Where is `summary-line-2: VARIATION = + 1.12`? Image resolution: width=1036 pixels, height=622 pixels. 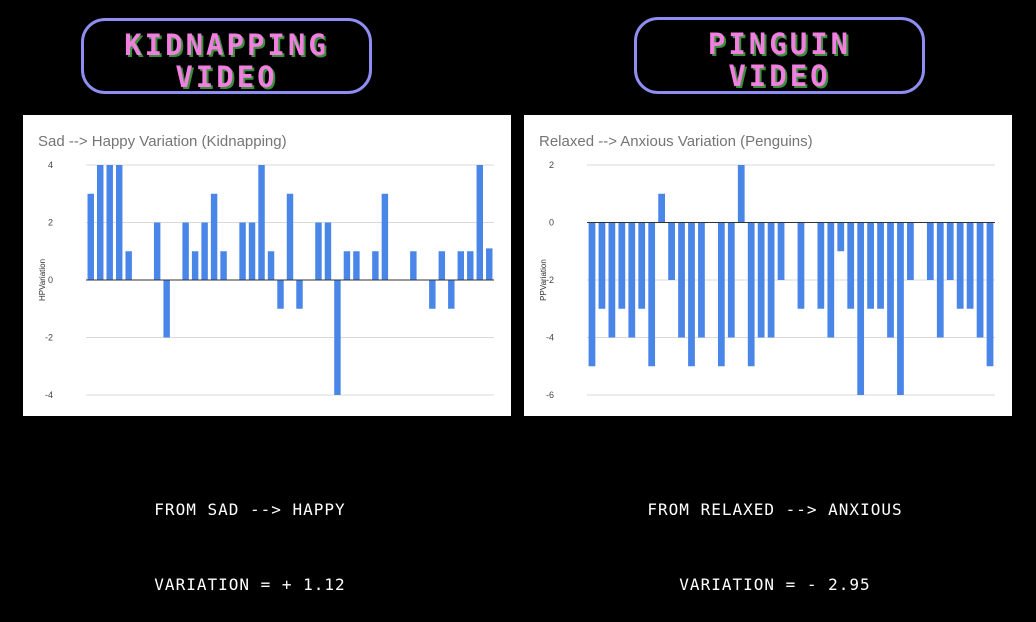 summary-line-2: VARIATION = + 1.12 is located at coordinates (250, 584).